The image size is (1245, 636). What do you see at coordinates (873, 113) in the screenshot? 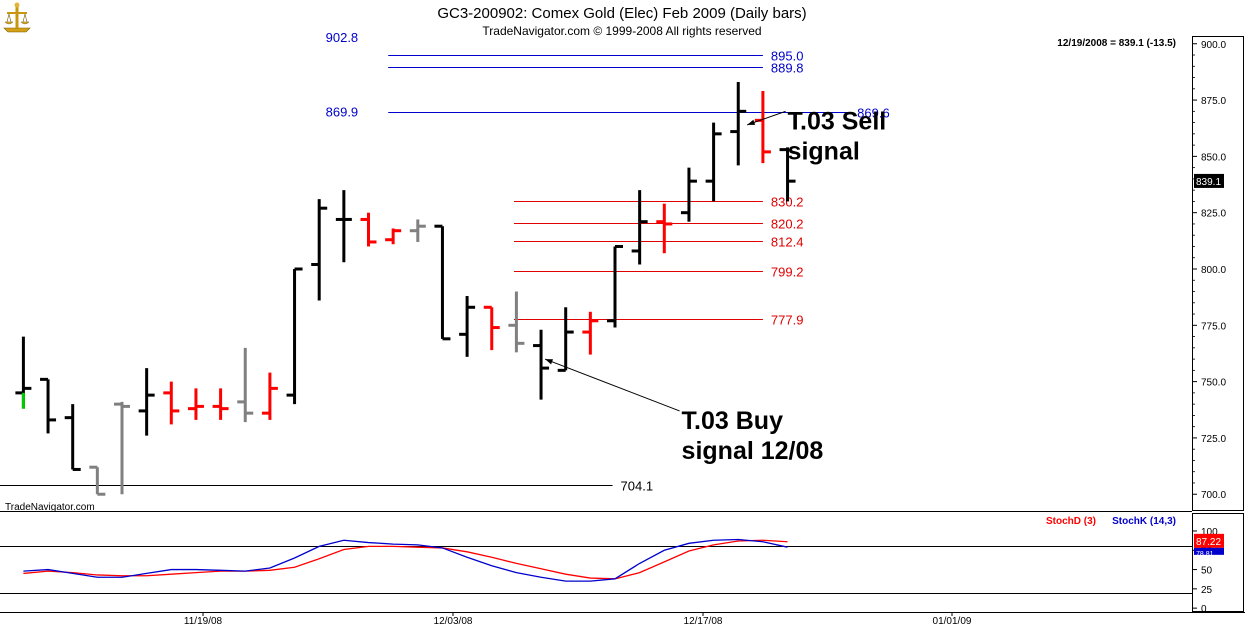
I see `level-label: 869.6` at bounding box center [873, 113].